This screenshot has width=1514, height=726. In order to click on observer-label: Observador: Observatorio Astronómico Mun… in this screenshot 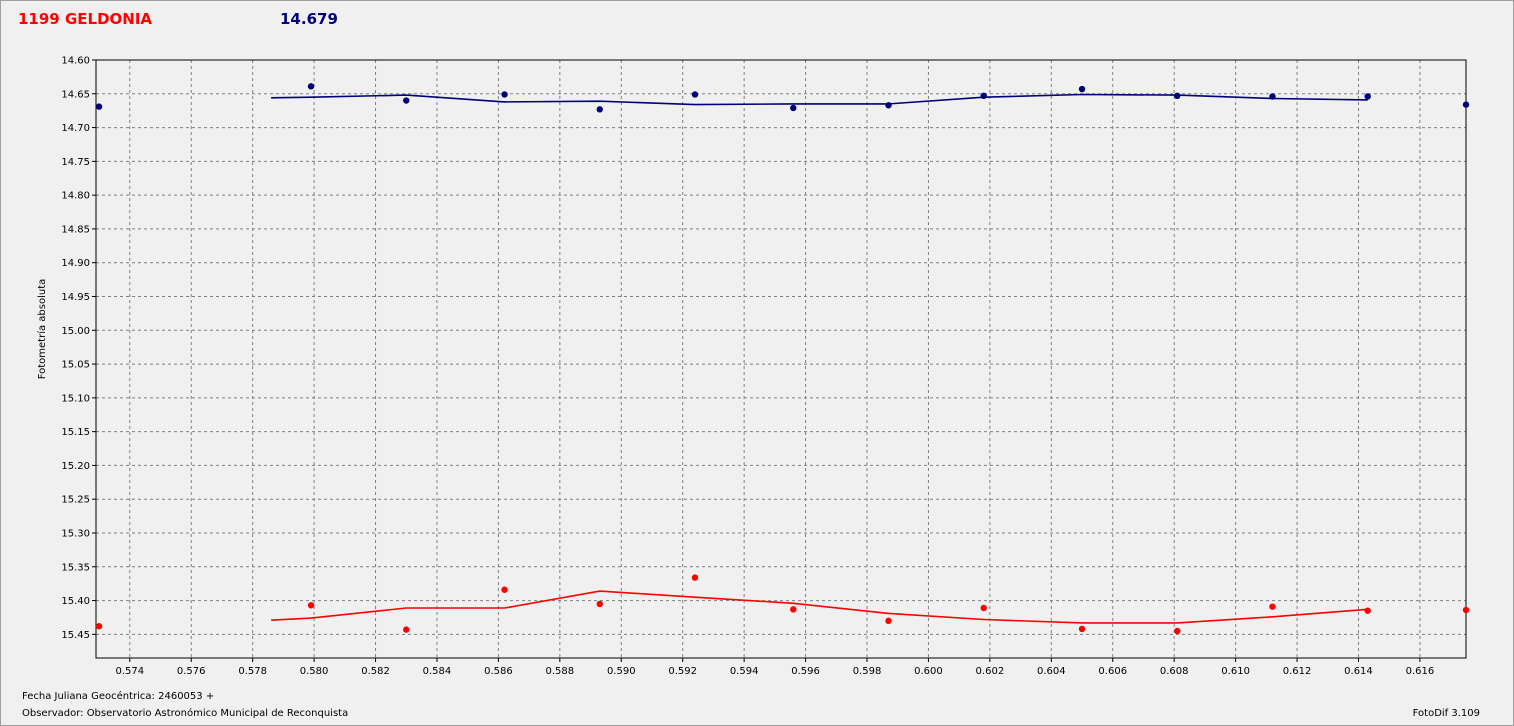, I will do `click(185, 713)`.